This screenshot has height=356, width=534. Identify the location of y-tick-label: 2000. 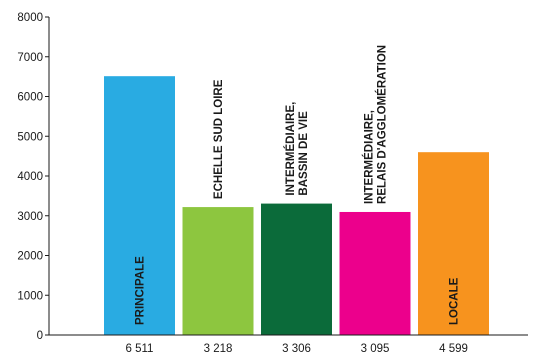
(30, 257).